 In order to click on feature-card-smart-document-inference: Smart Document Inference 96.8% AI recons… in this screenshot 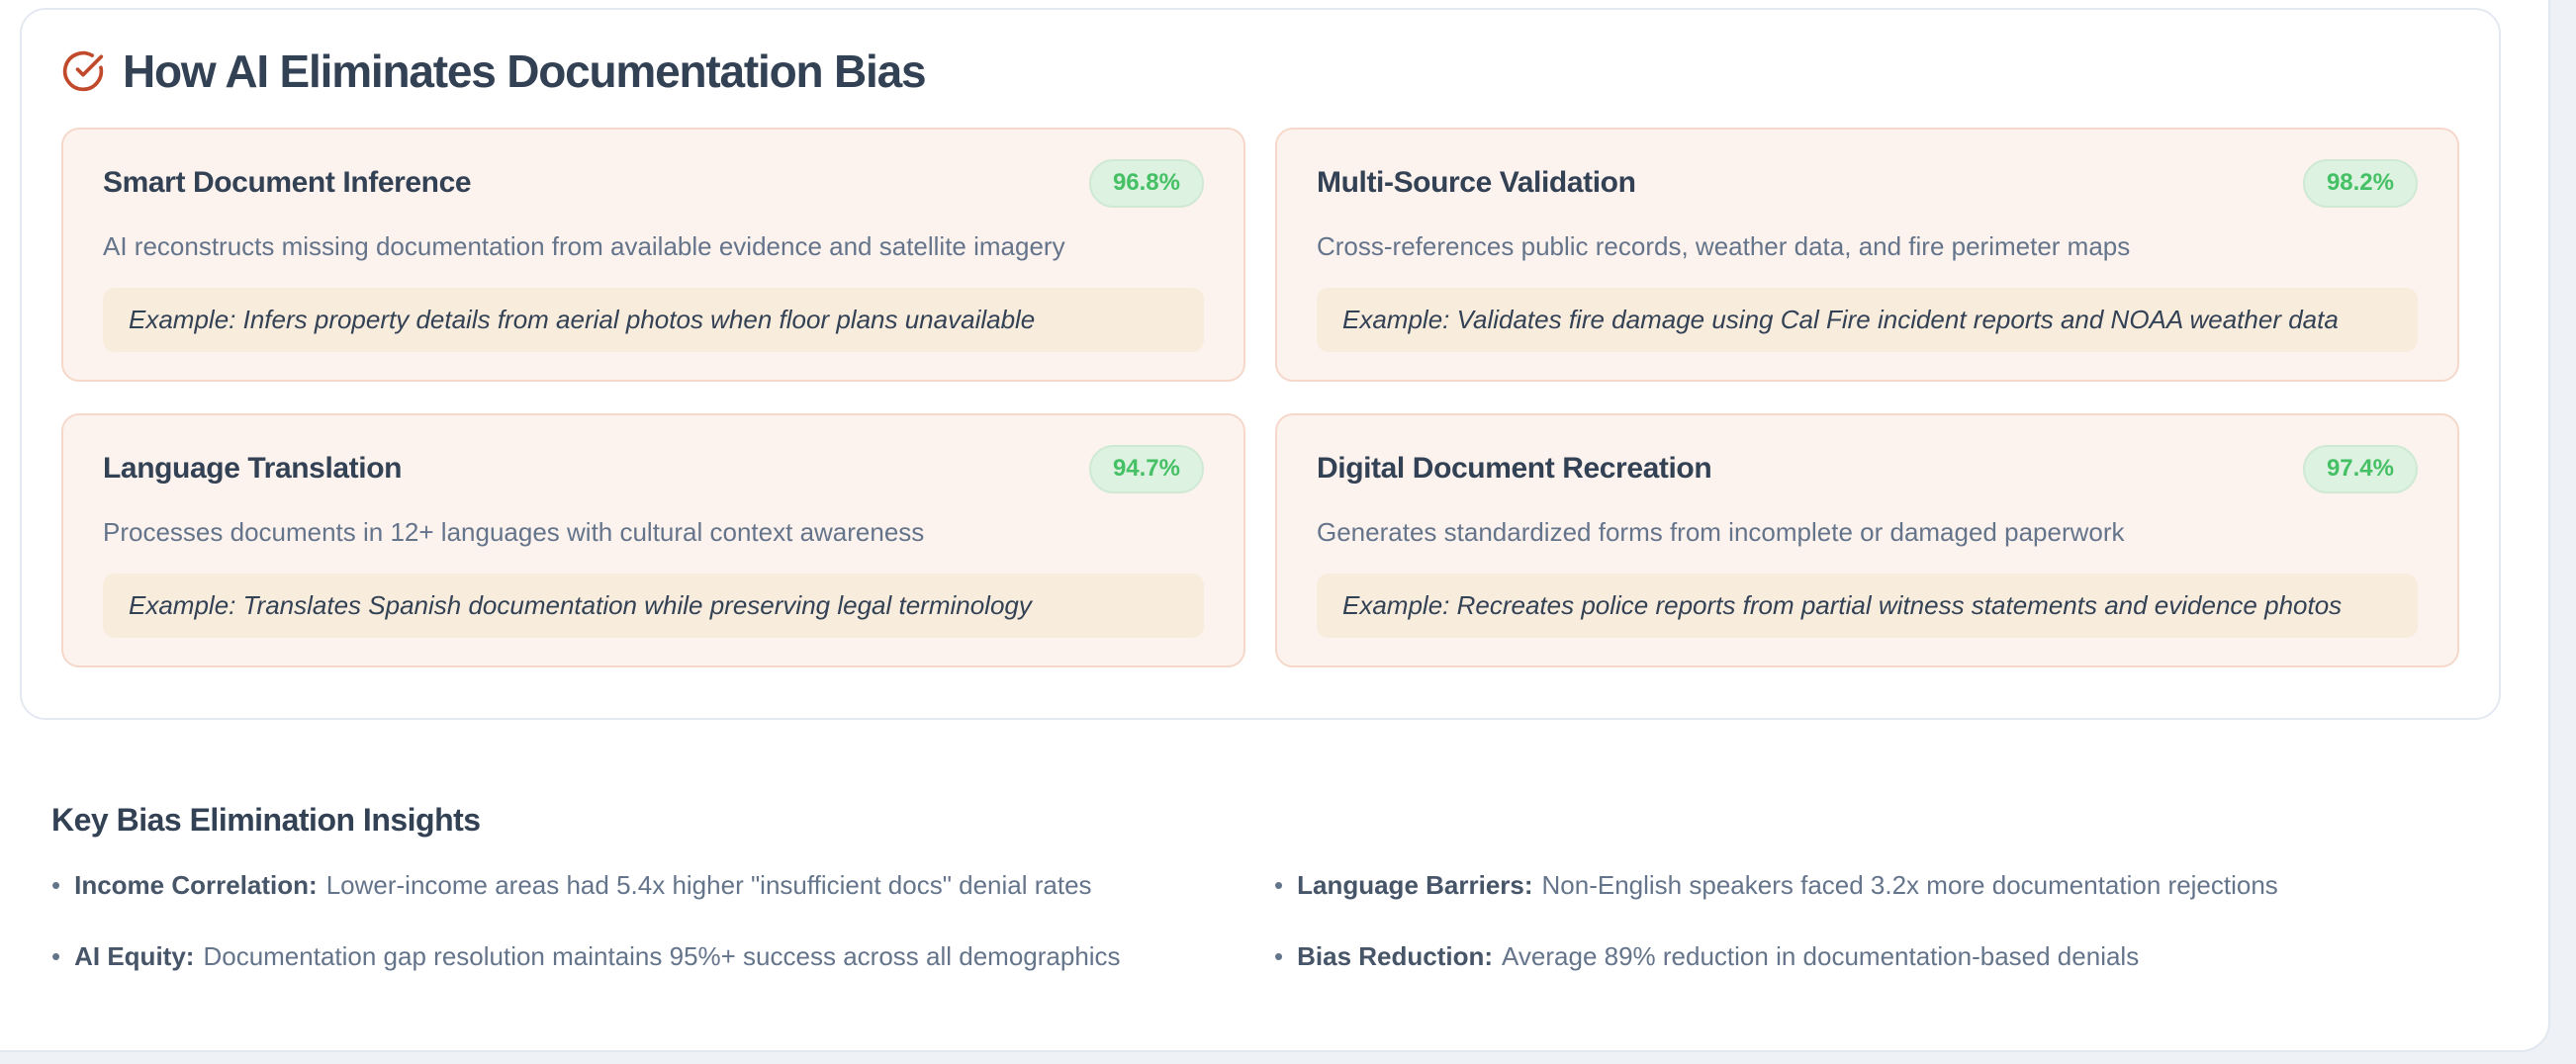, I will do `click(653, 254)`.